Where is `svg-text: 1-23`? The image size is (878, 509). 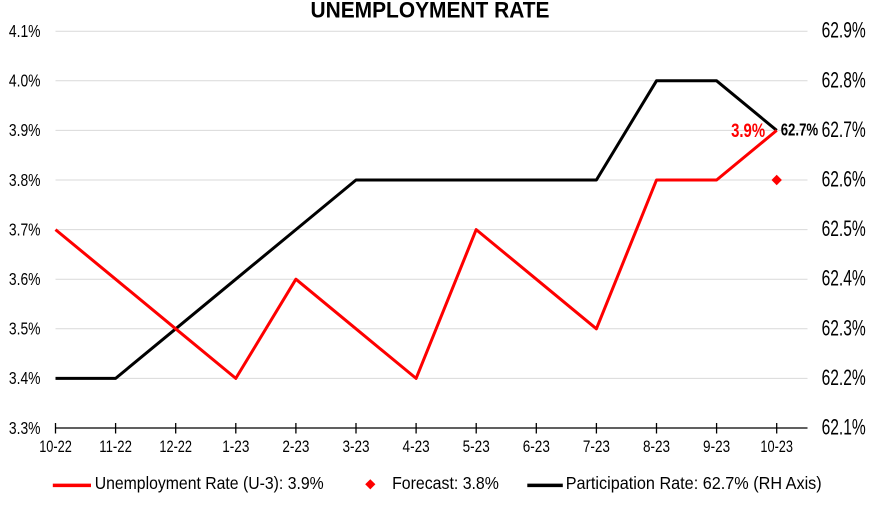 svg-text: 1-23 is located at coordinates (235, 446).